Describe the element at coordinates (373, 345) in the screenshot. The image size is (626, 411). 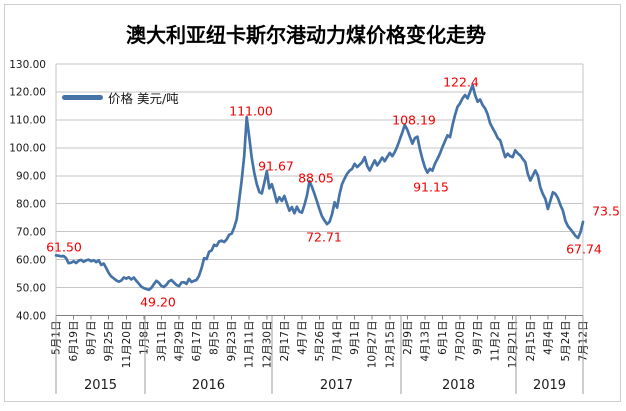
I see `x-tick-label: 10月27日` at that location.